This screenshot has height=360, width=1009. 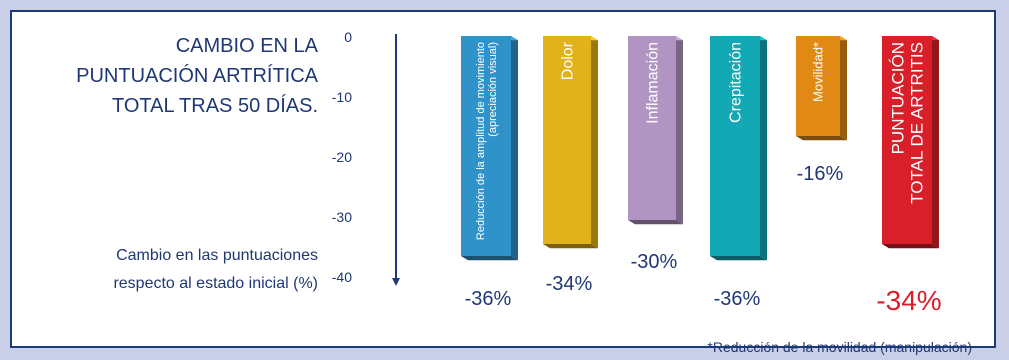 What do you see at coordinates (654, 262) in the screenshot?
I see `bar-value-label: -30%` at bounding box center [654, 262].